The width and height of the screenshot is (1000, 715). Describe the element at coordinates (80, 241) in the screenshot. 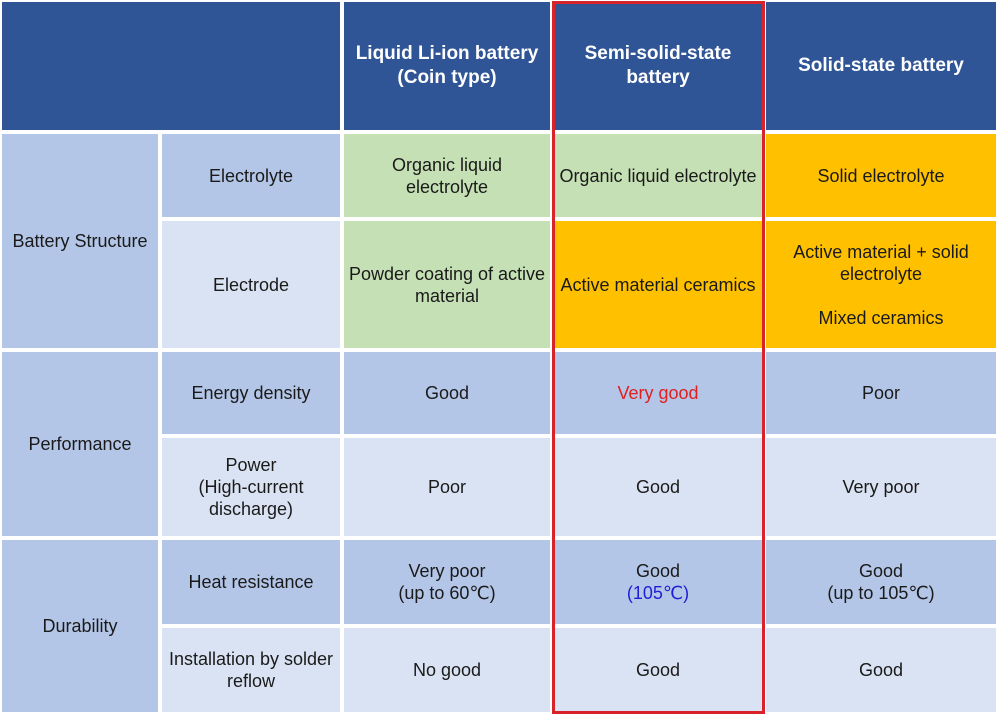

I see `group-battery-structure: Battery Structure` at that location.